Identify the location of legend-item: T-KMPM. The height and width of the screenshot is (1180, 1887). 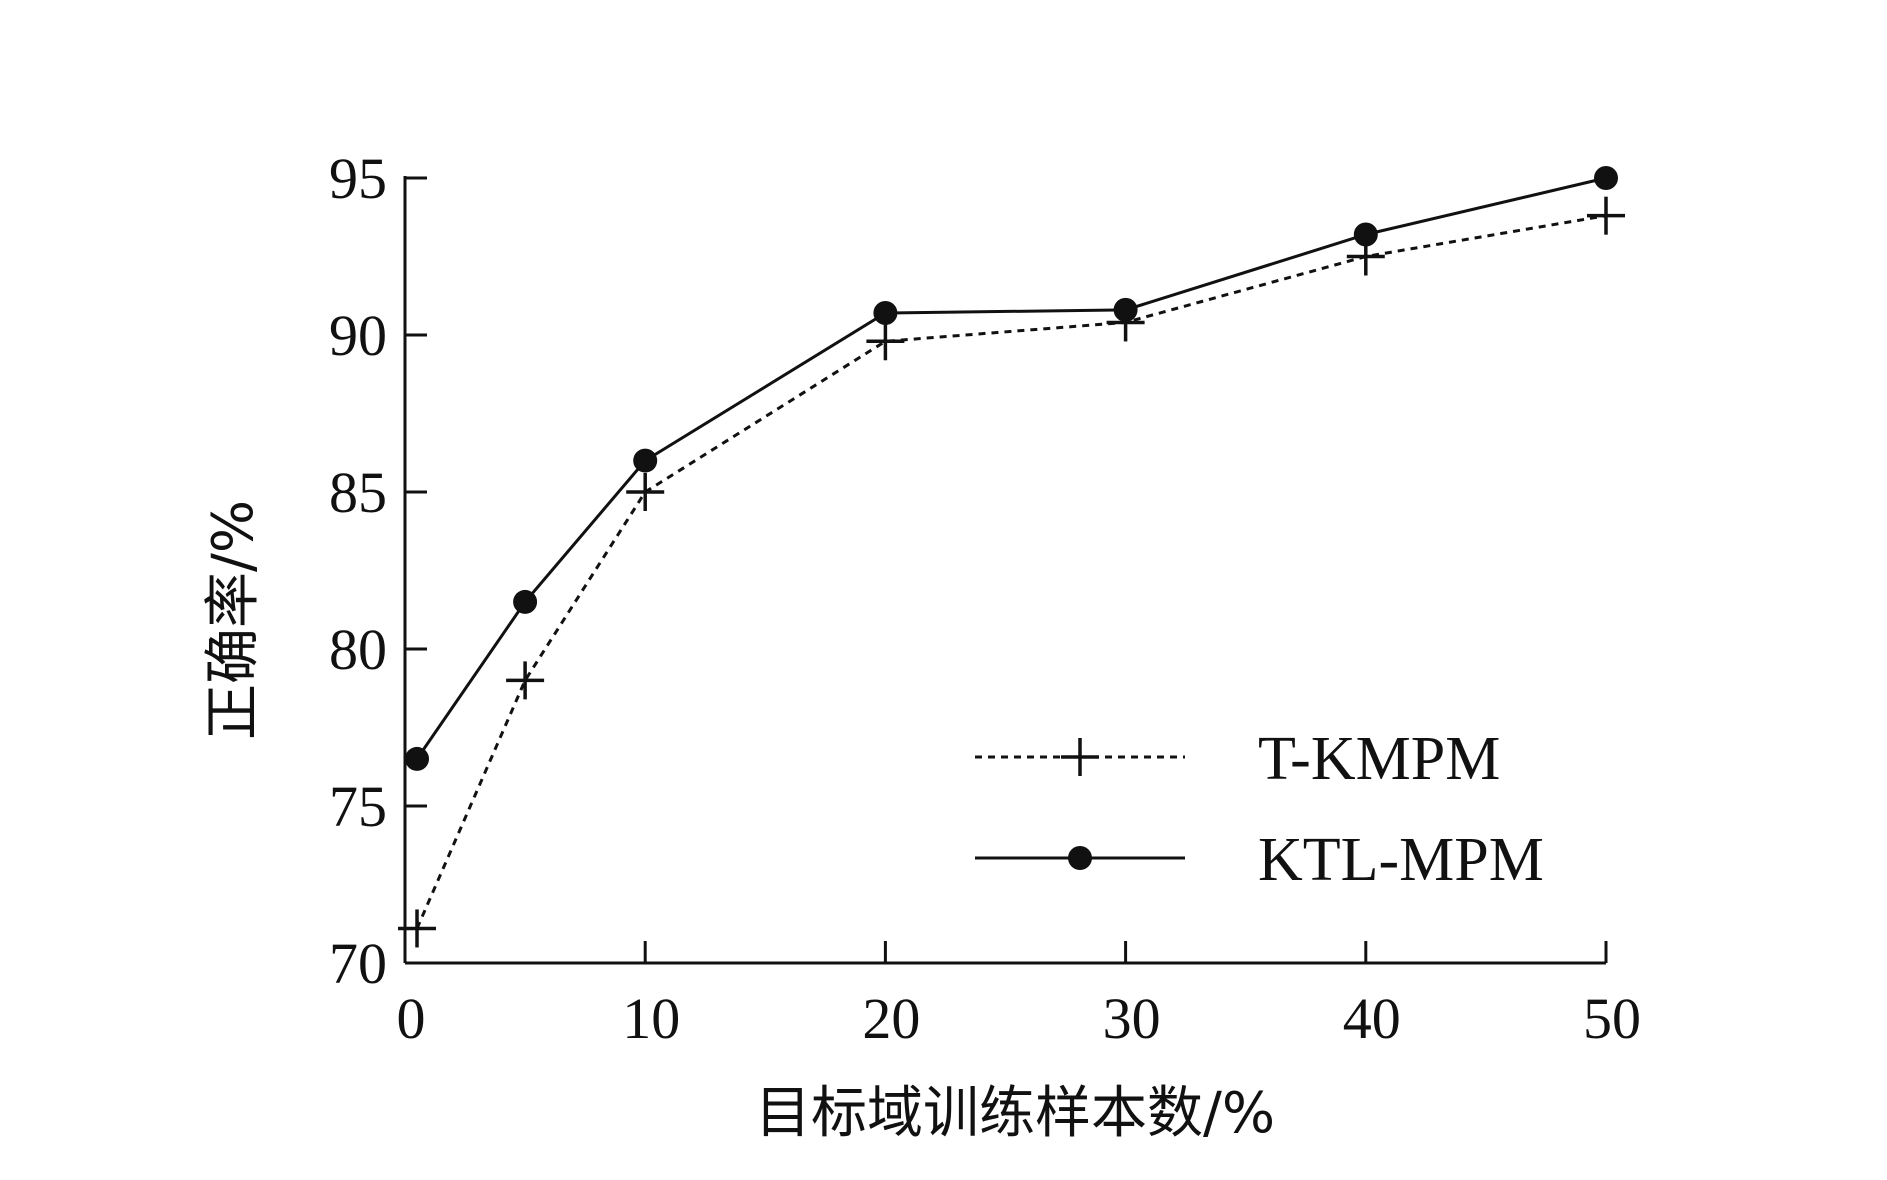
(1237, 759).